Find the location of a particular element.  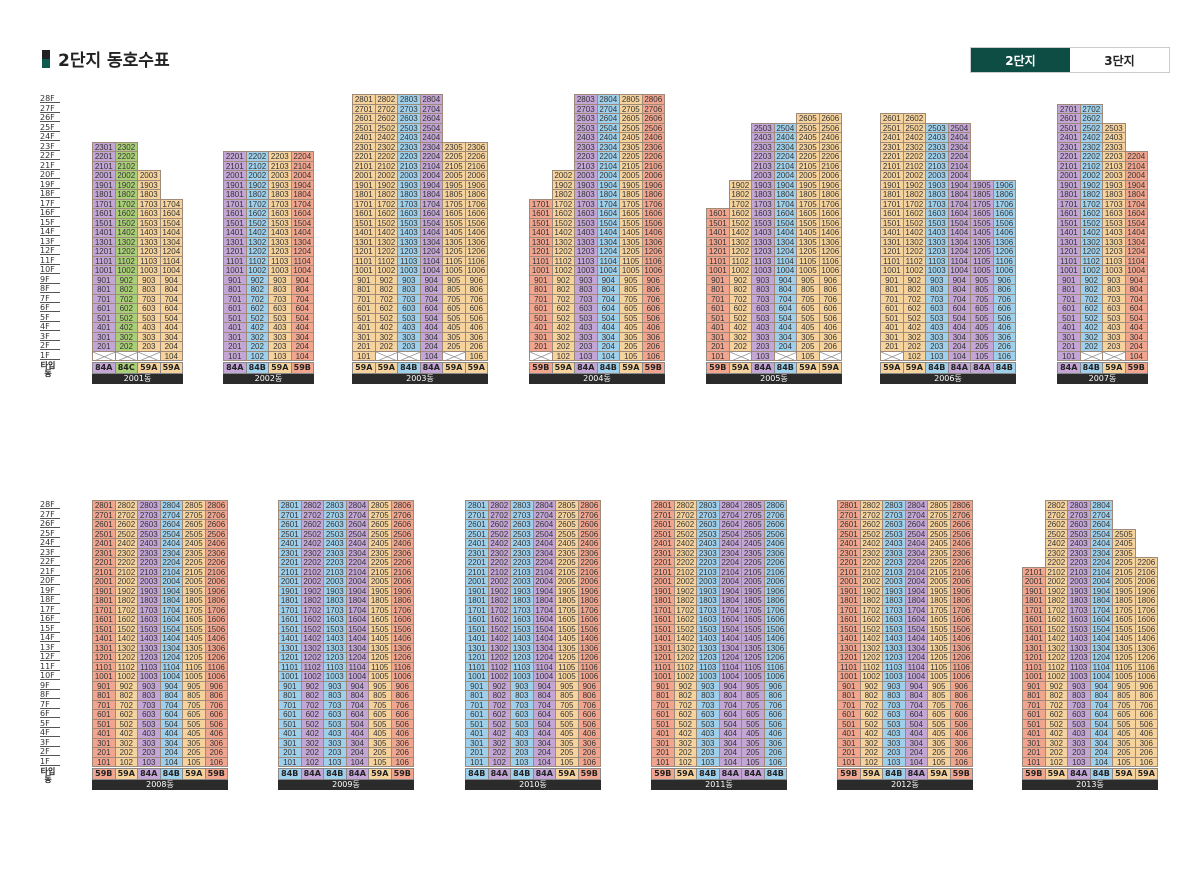

floor-label: 15F is located at coordinates (50, 222).